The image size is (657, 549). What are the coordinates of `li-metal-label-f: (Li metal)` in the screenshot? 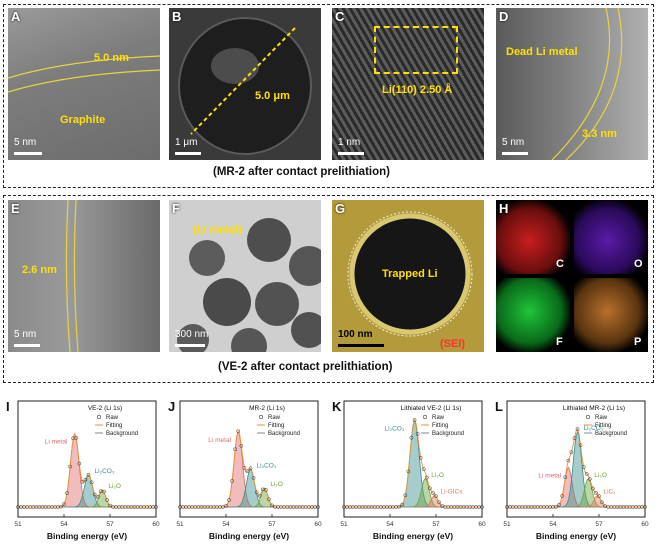 It's located at (217, 230).